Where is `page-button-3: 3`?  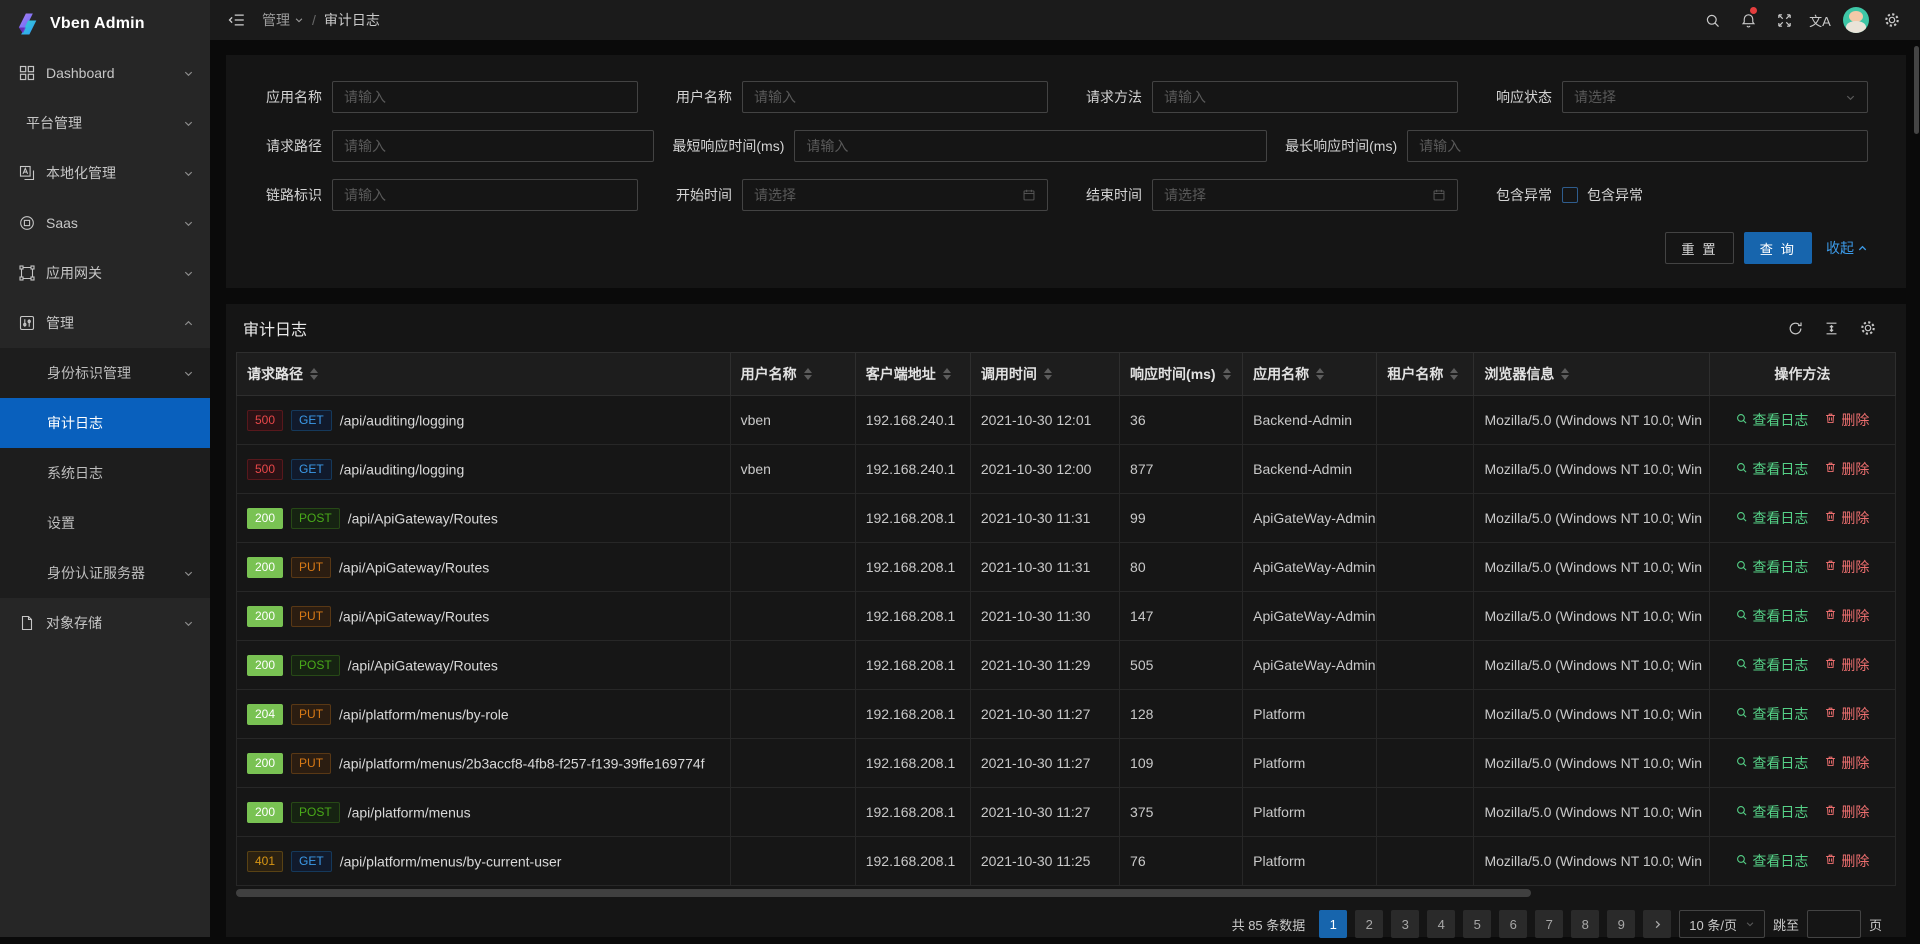
page-button-3: 3 is located at coordinates (1405, 924).